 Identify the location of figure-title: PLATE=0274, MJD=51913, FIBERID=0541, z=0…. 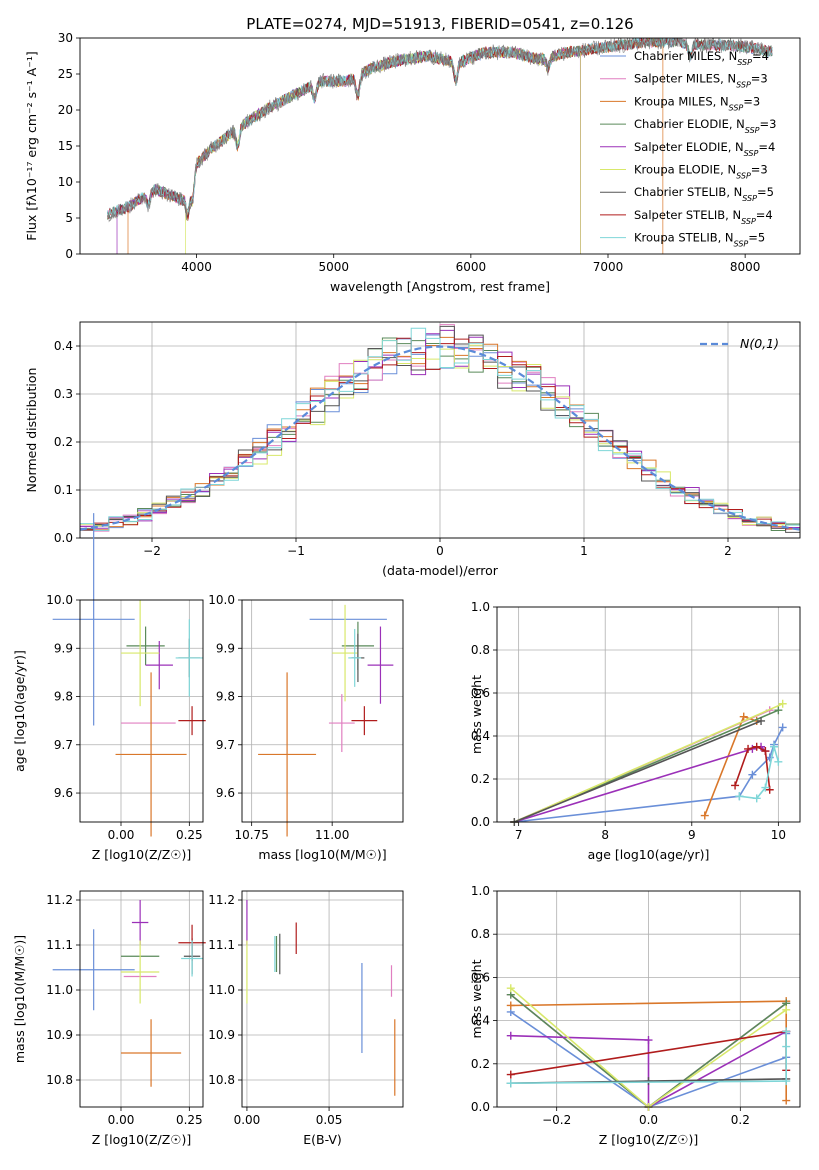
(439, 24).